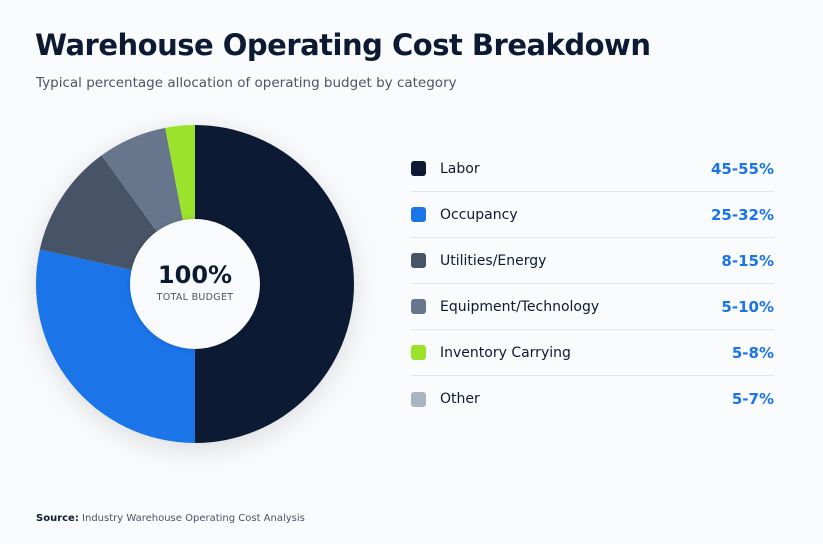 The height and width of the screenshot is (544, 823). I want to click on legend-label: Equipment/Technology, so click(520, 306).